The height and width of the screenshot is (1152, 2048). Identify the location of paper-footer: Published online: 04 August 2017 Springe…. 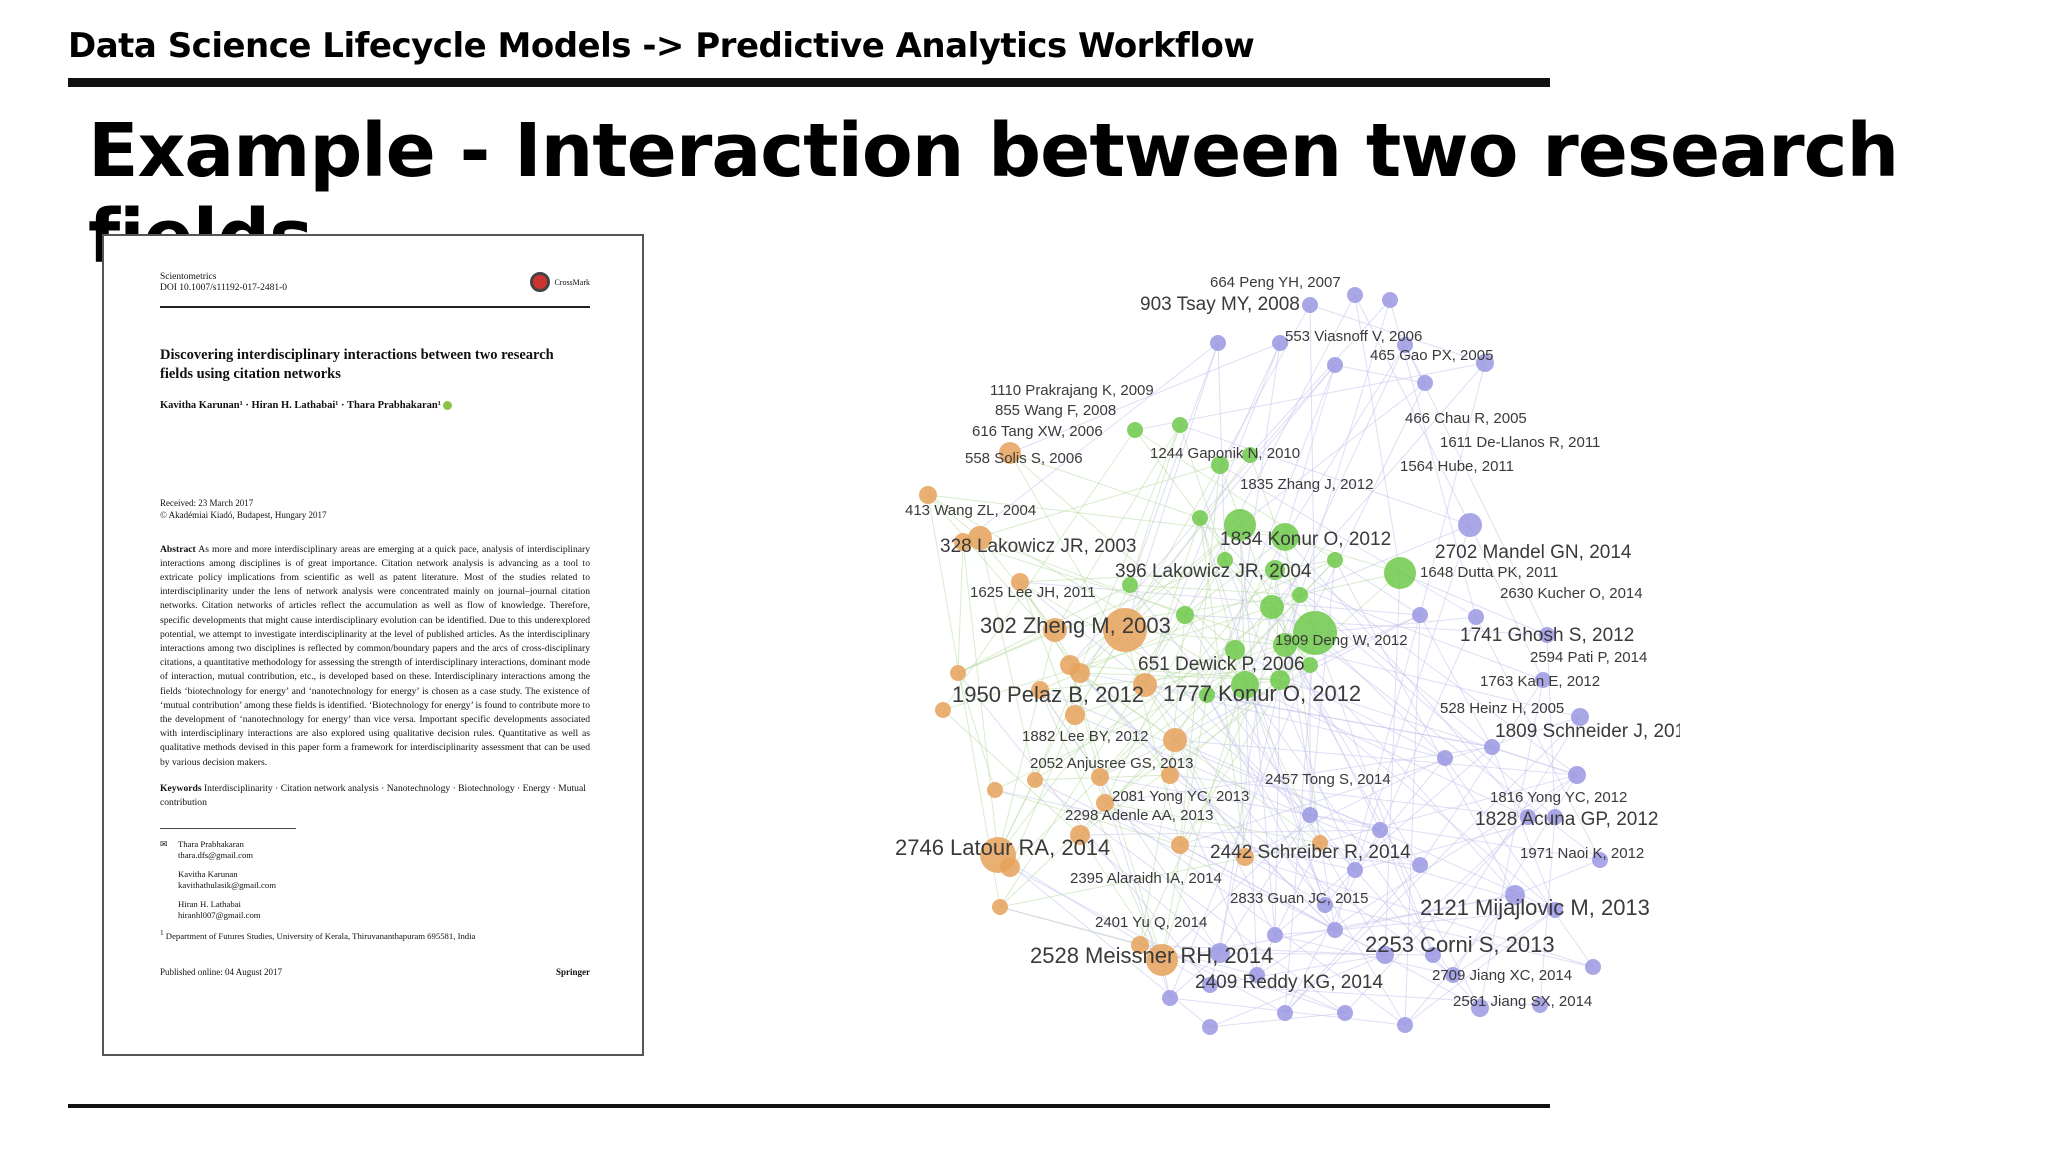
(375, 972).